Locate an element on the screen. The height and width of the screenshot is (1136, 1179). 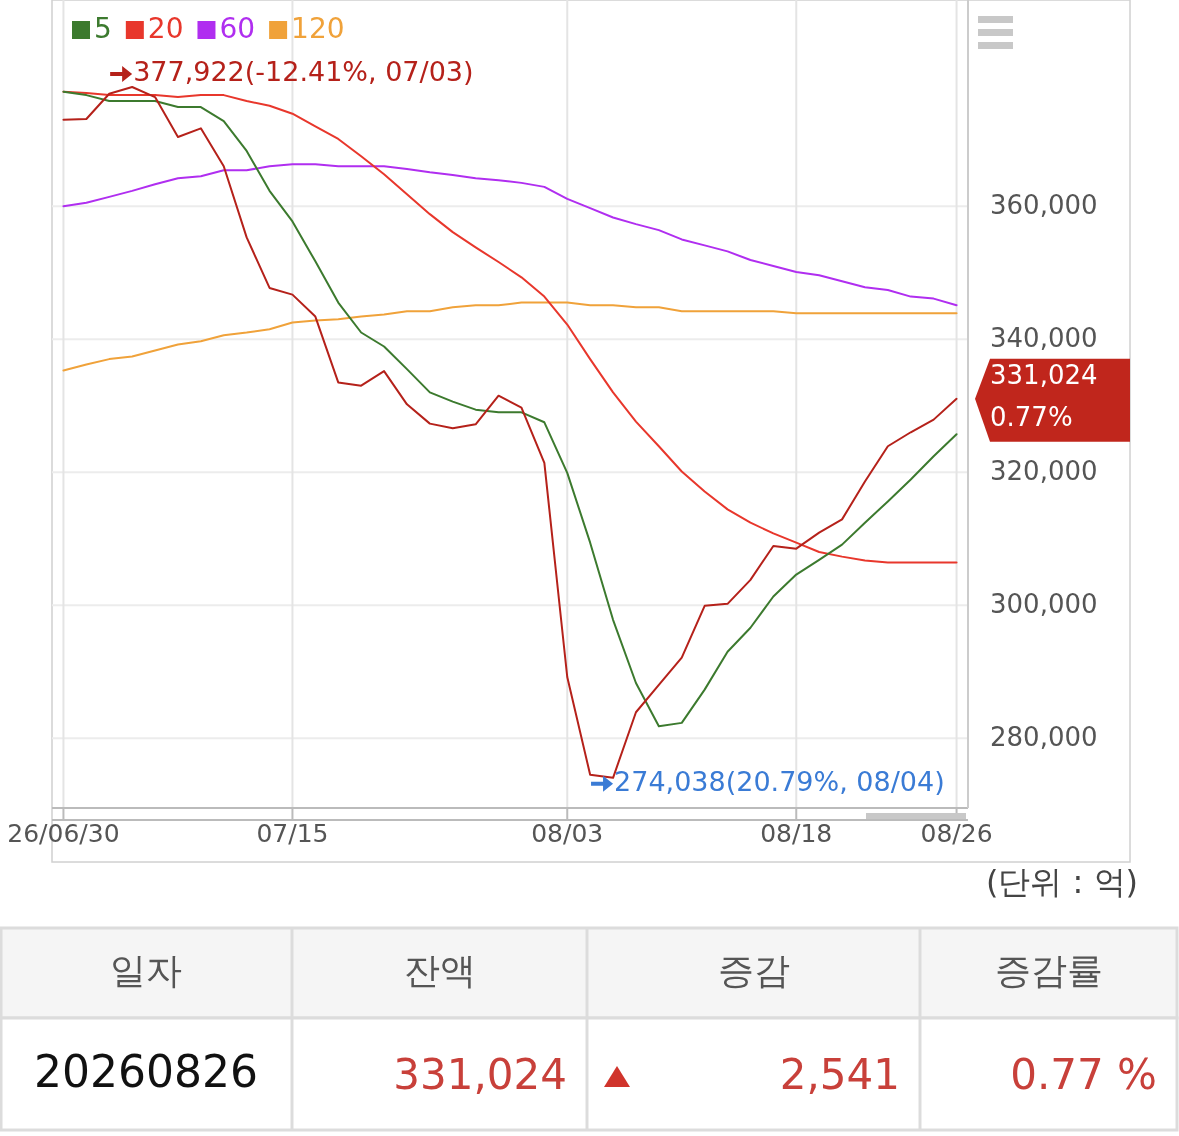
text: 0.77 % is located at coordinates (1083, 1074).